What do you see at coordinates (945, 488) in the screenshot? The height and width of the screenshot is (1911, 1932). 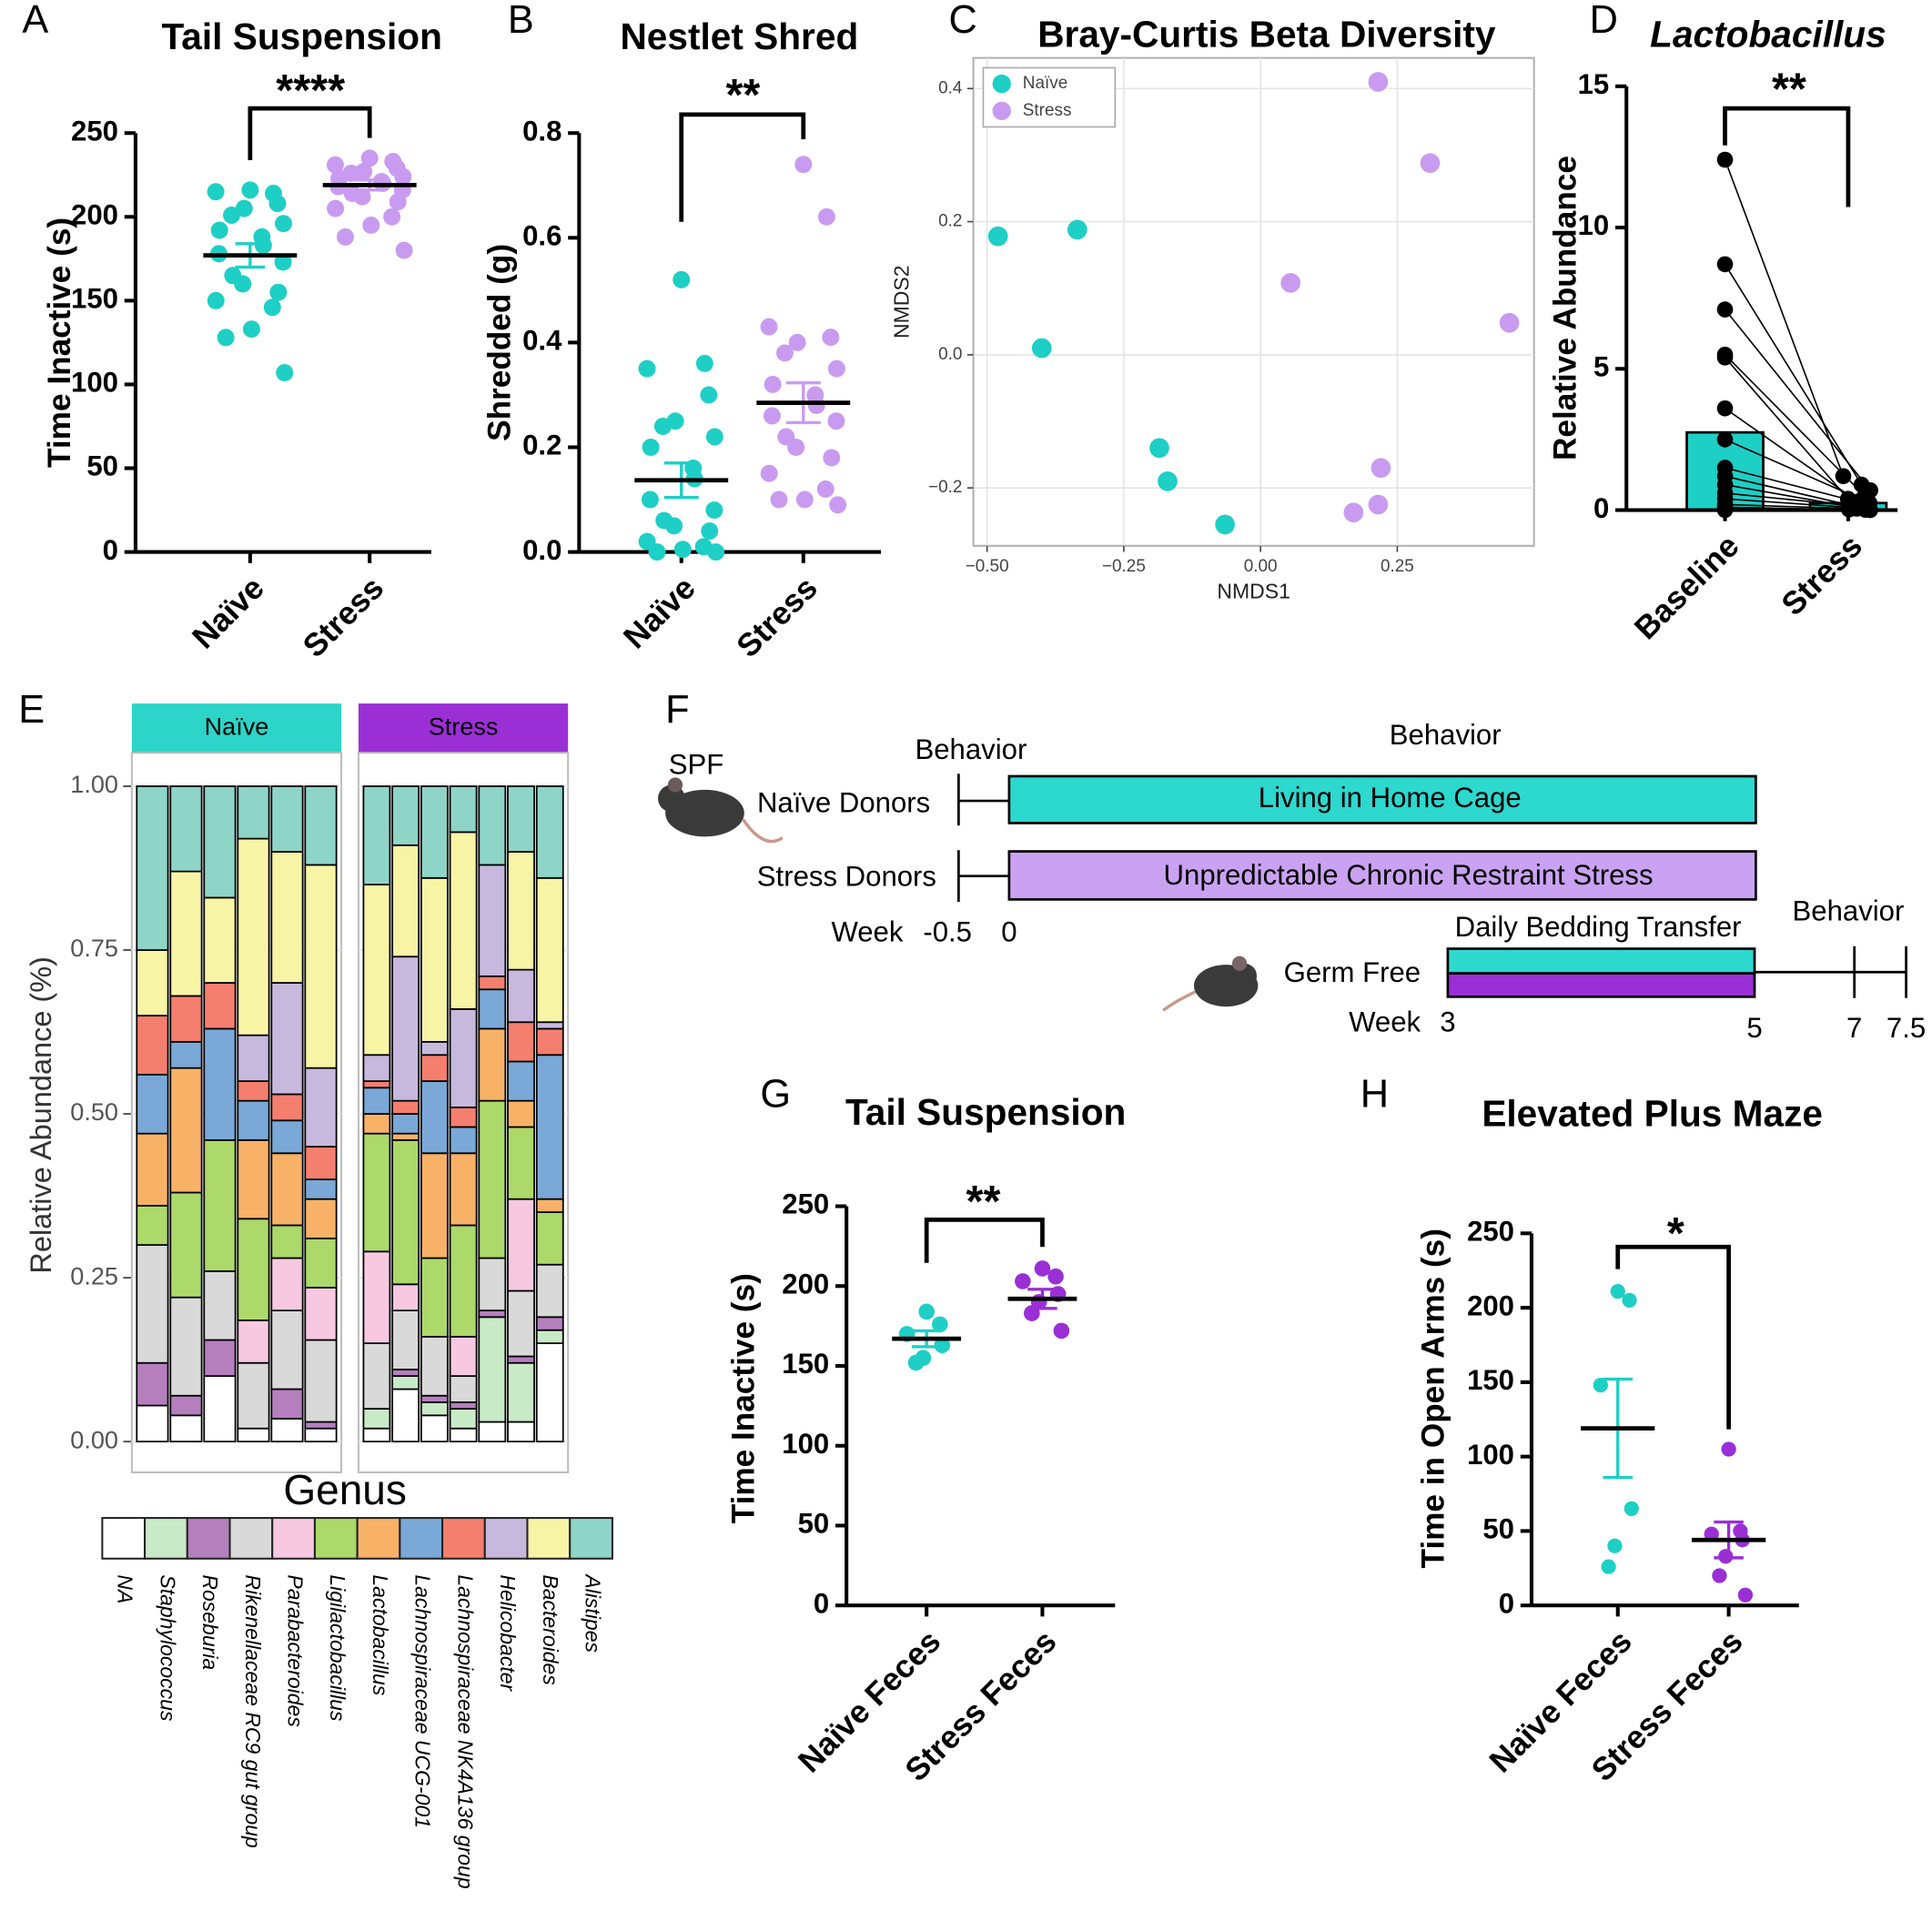 I see `y-tick-label: −0.2` at bounding box center [945, 488].